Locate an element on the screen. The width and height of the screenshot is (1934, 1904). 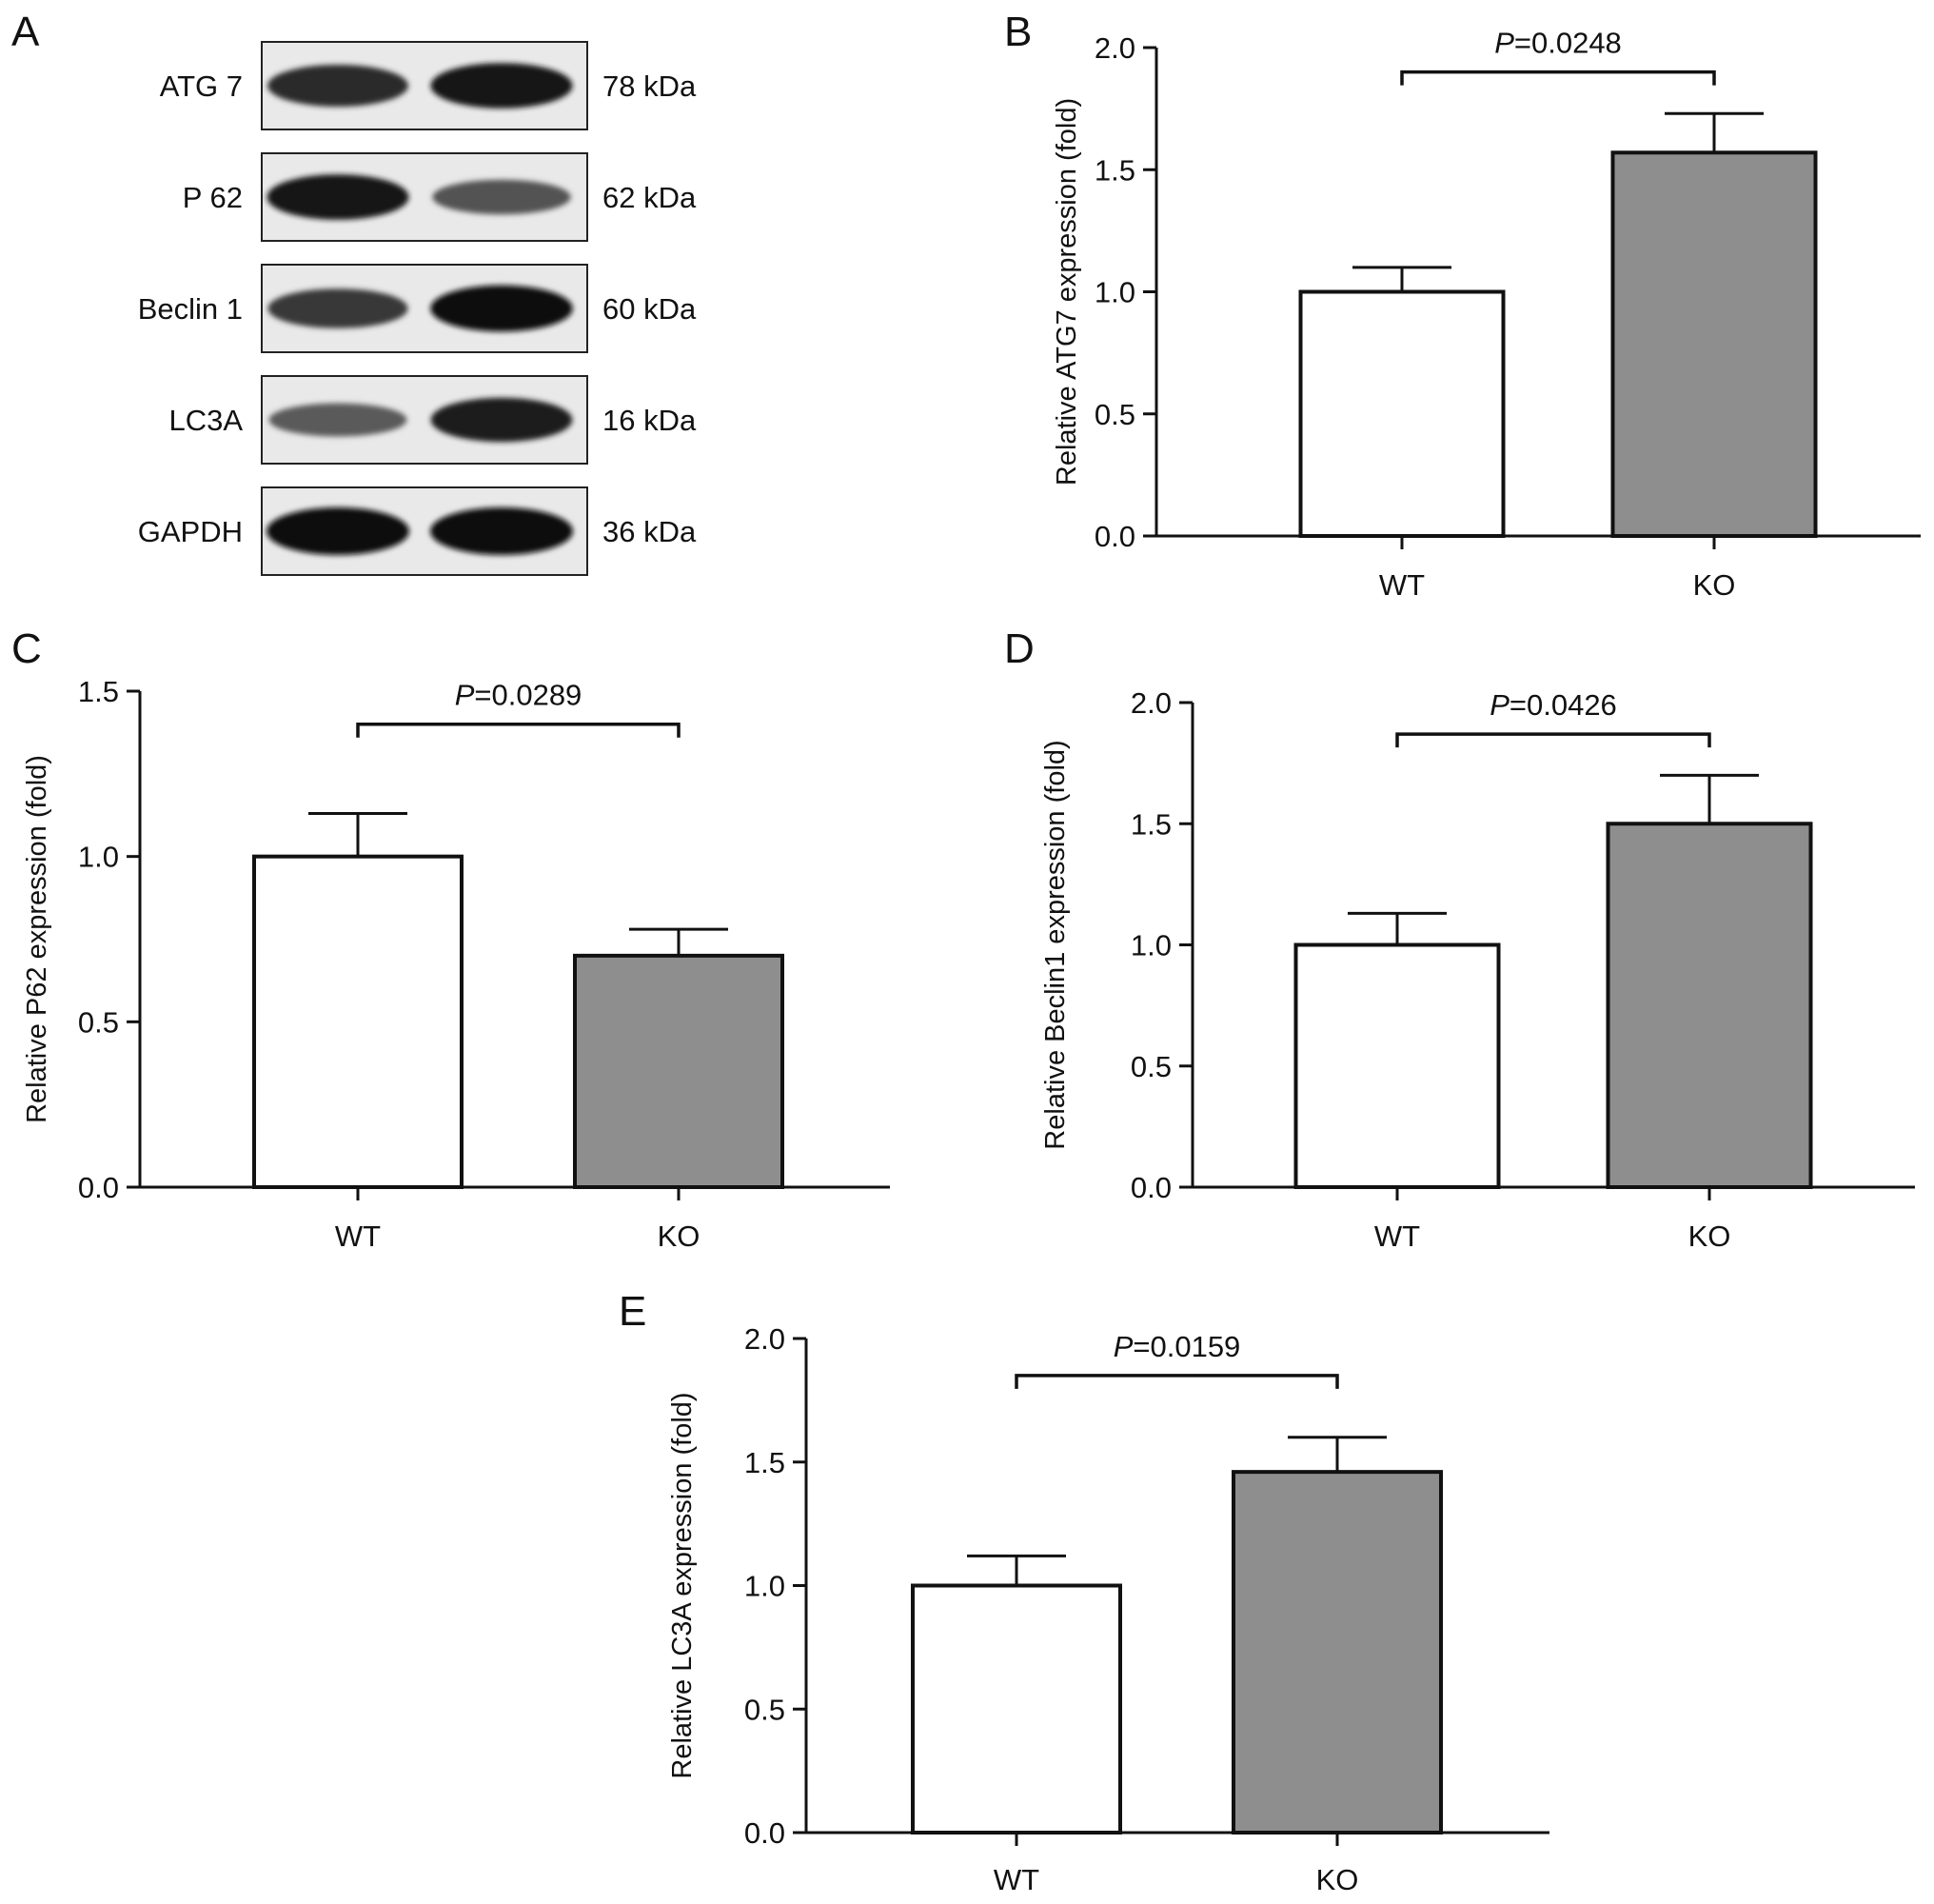
molecular-weight-label: 16 kDa is located at coordinates (649, 420).